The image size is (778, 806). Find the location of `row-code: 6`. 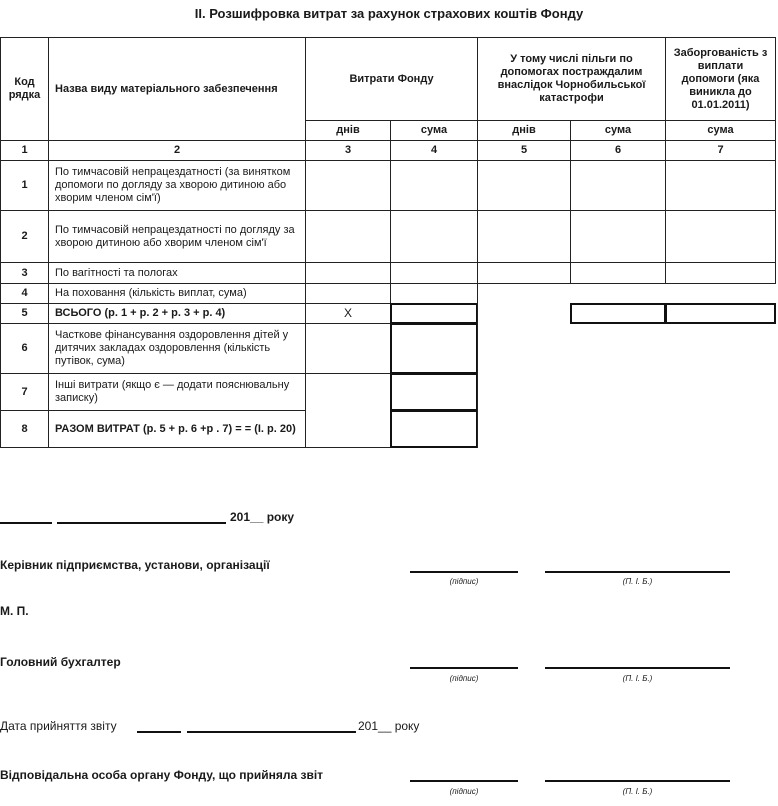

row-code: 6 is located at coordinates (24, 348).